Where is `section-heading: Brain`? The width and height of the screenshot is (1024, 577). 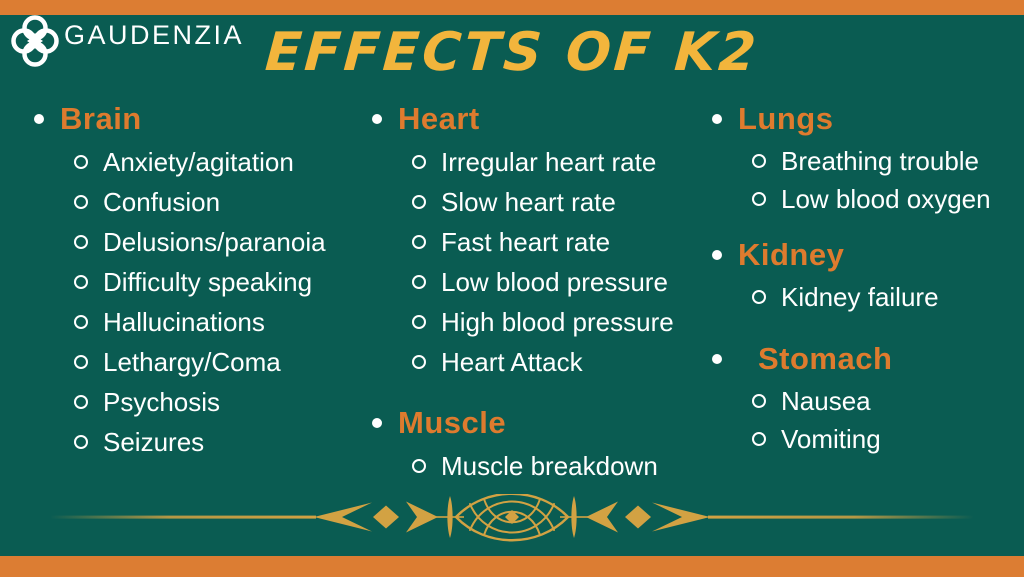
section-heading: Brain is located at coordinates (101, 118).